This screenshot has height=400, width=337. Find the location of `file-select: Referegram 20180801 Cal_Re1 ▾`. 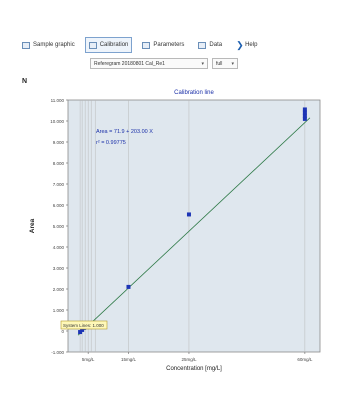

file-select: Referegram 20180801 Cal_Re1 ▾ is located at coordinates (149, 63).